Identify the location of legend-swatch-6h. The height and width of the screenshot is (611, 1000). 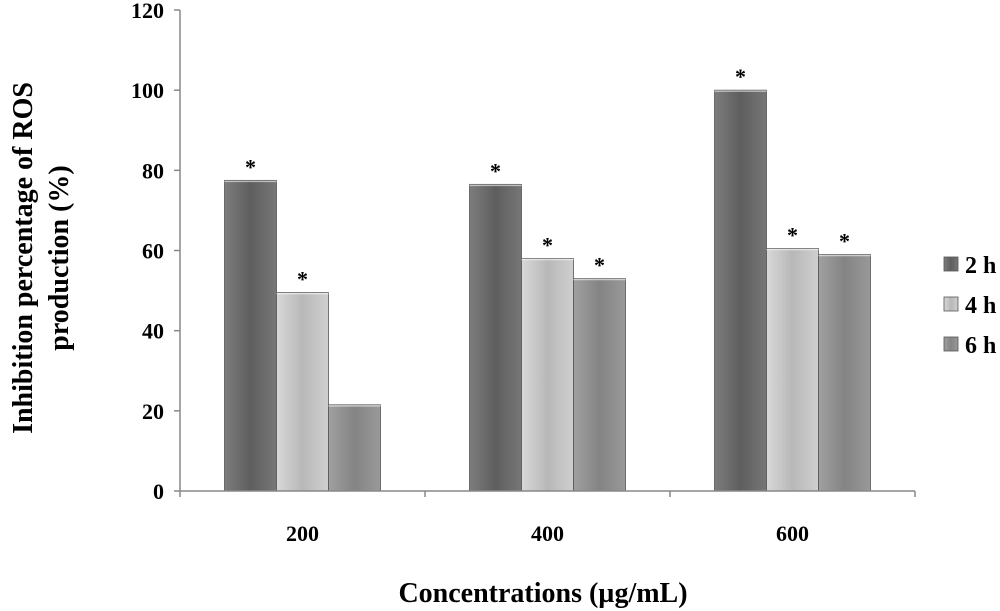
(951, 344).